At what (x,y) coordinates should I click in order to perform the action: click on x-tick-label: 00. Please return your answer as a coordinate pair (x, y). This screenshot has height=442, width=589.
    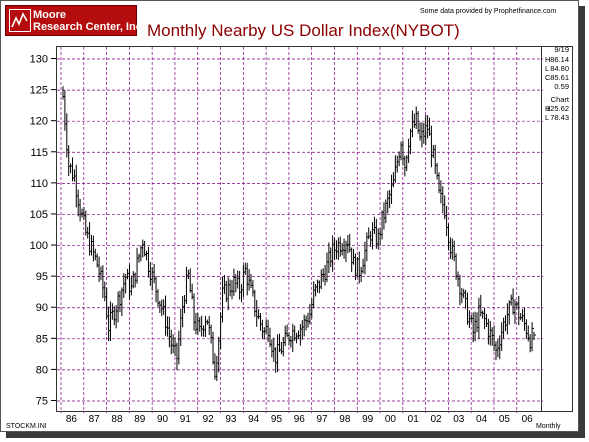
    Looking at the image, I should click on (391, 419).